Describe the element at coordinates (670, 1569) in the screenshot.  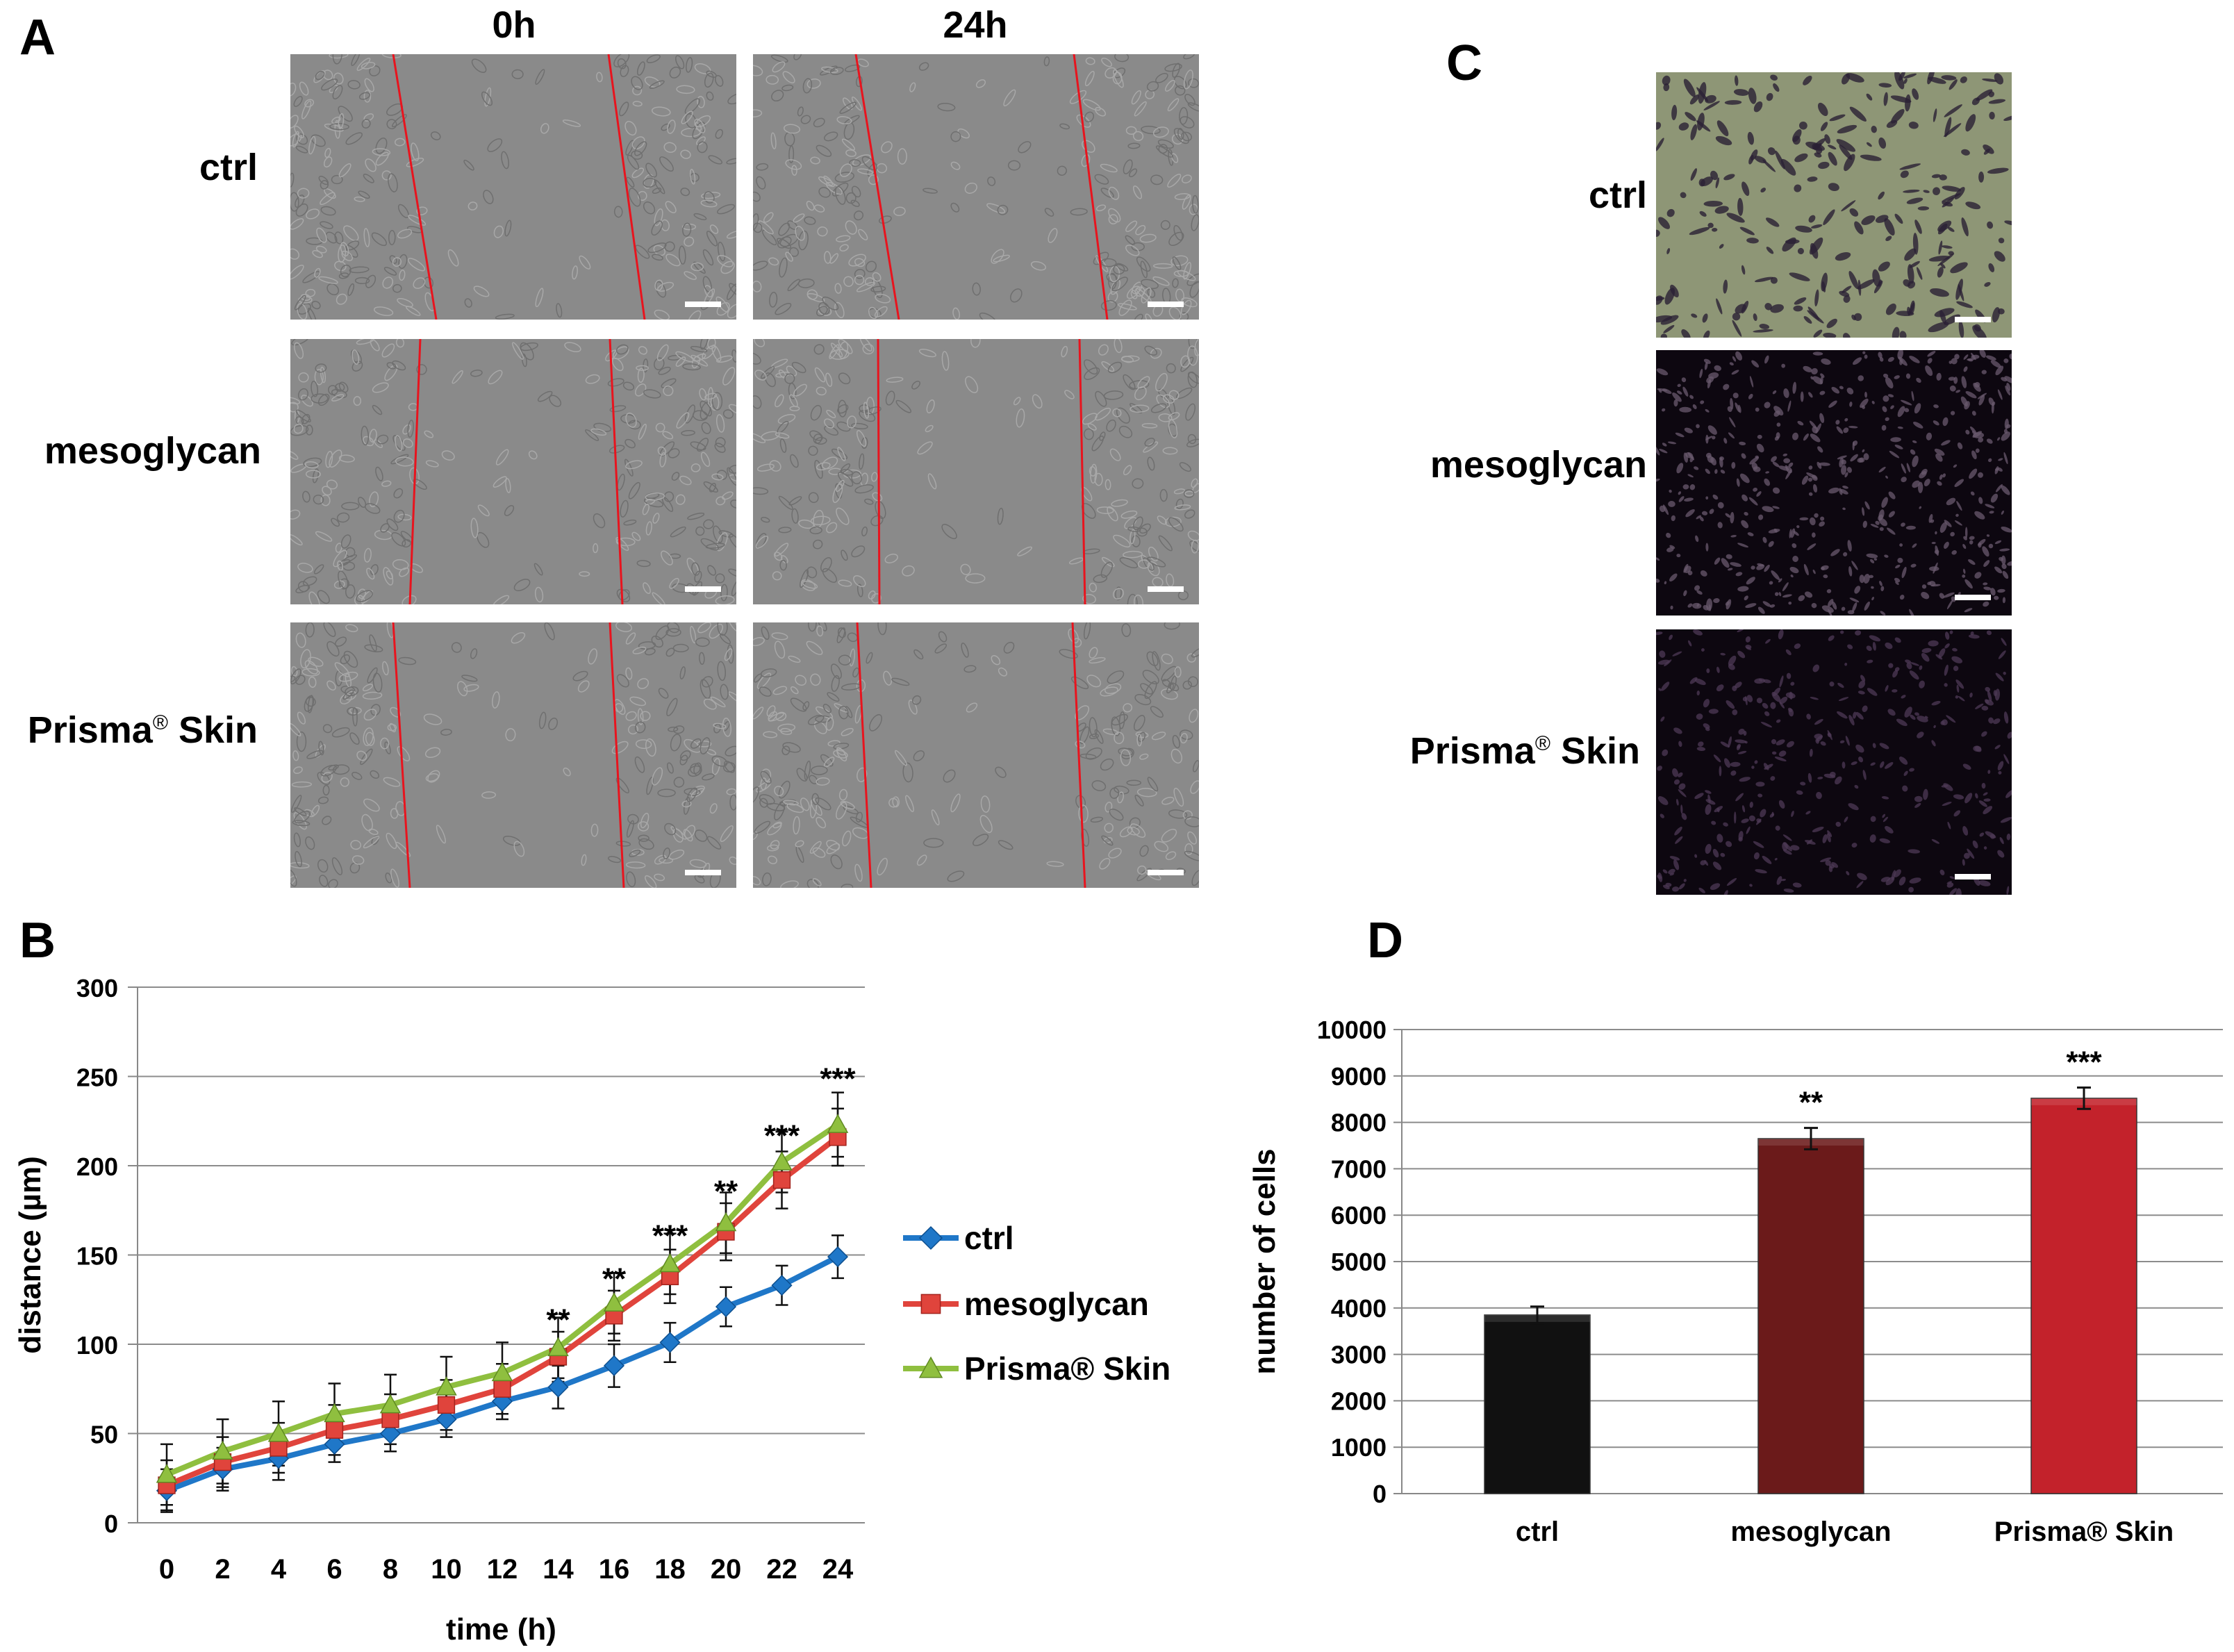
I see `x-tick-label: 18` at that location.